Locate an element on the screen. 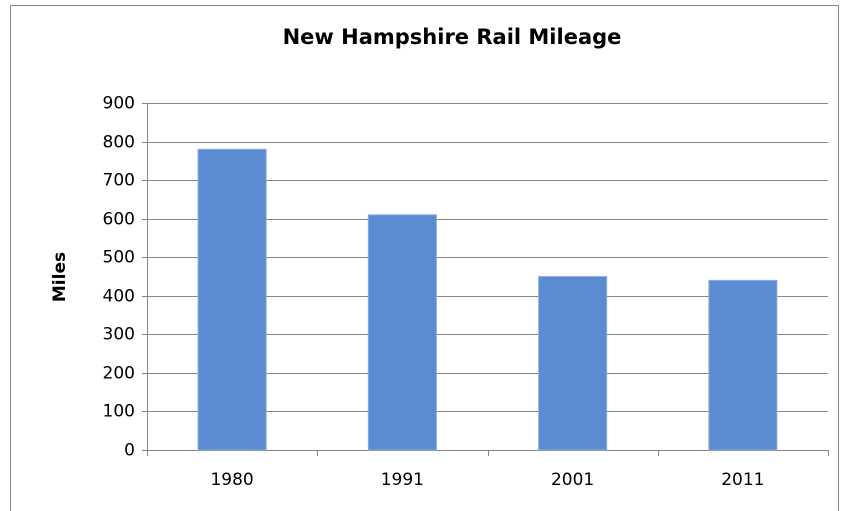 The height and width of the screenshot is (511, 841). chart-title: New Hampshire Rail Mileage is located at coordinates (452, 37).